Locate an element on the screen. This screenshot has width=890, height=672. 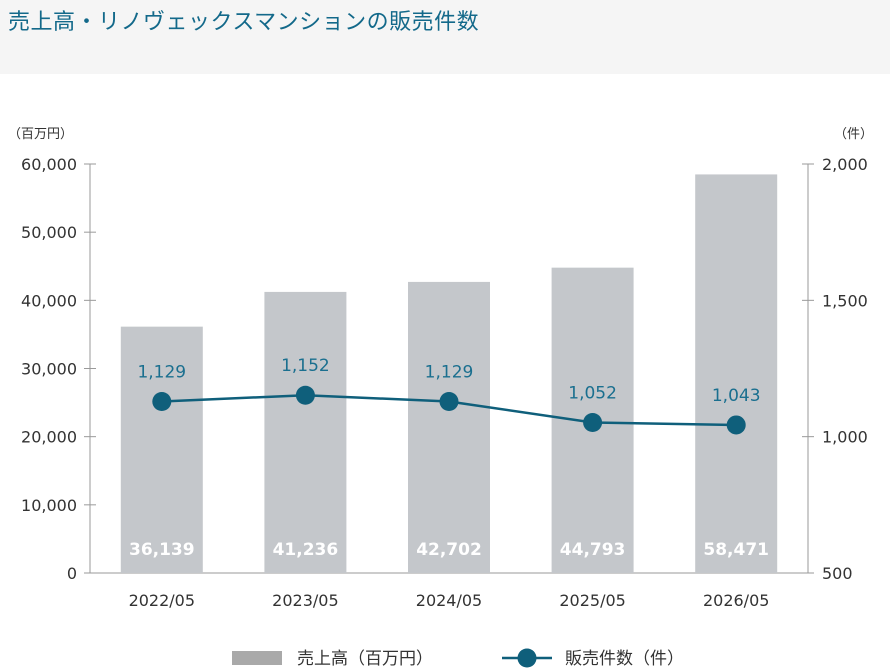
legend-line-marker is located at coordinates (527, 658).